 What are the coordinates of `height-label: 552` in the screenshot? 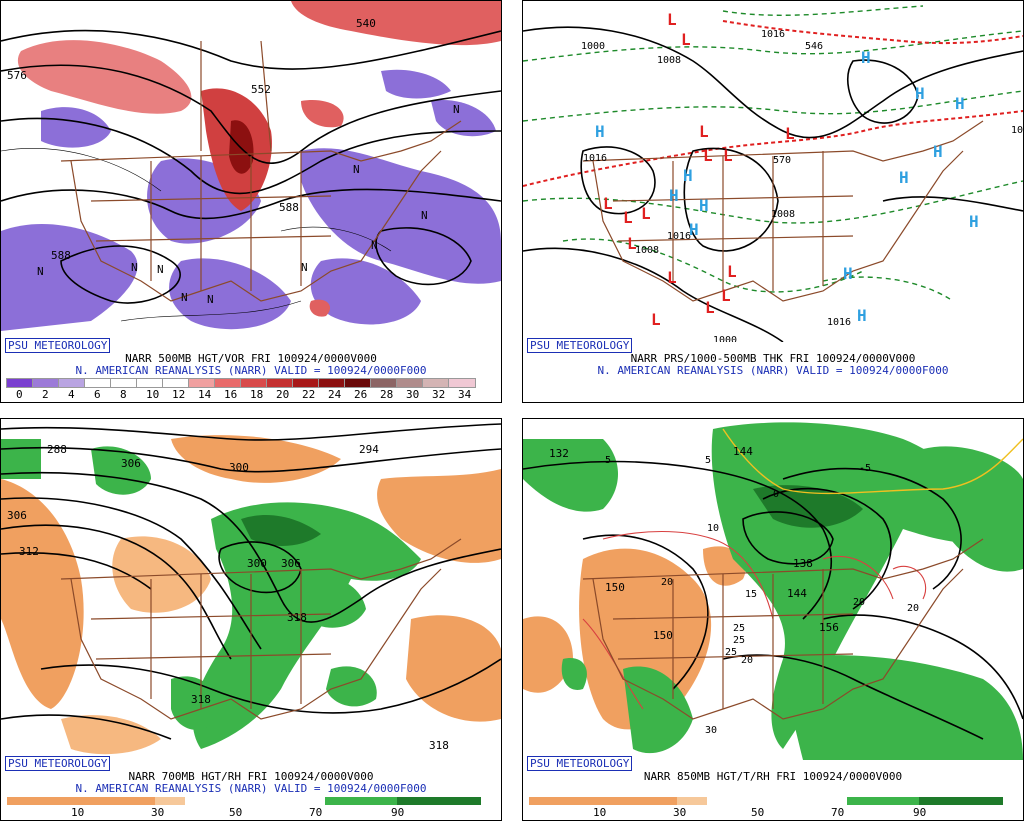 It's located at (261, 89).